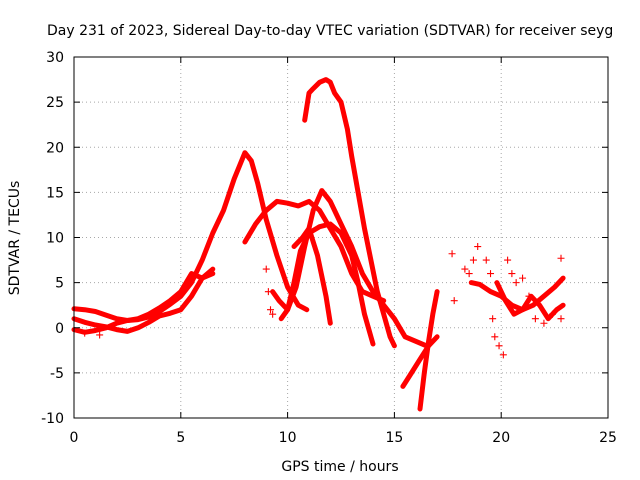 This screenshot has height=480, width=640. What do you see at coordinates (501, 438) in the screenshot?
I see `x-tick-label: 20` at bounding box center [501, 438].